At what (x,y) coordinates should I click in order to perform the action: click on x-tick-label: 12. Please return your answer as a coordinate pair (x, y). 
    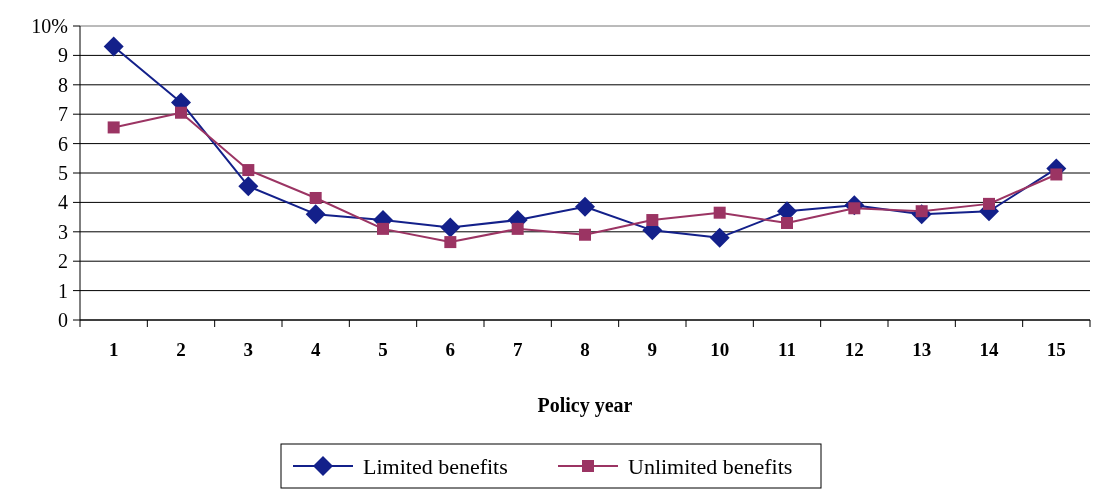
    Looking at the image, I should click on (854, 349).